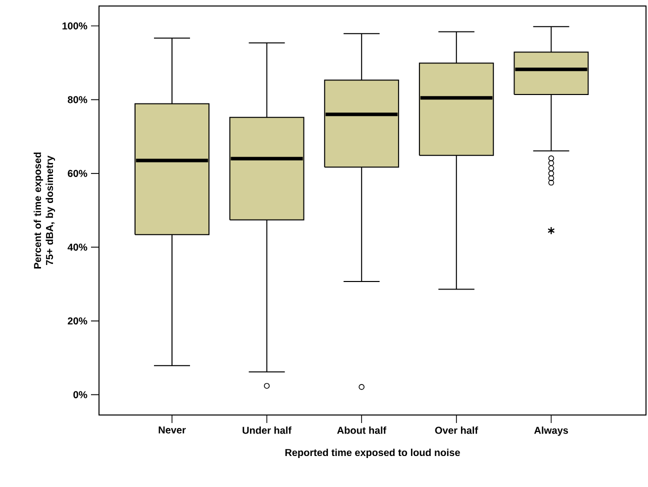 The image size is (648, 487). What do you see at coordinates (45, 210) in the screenshot?
I see `y-axis-title: Percent of time exposed 75+ dBA, by dosimetry` at bounding box center [45, 210].